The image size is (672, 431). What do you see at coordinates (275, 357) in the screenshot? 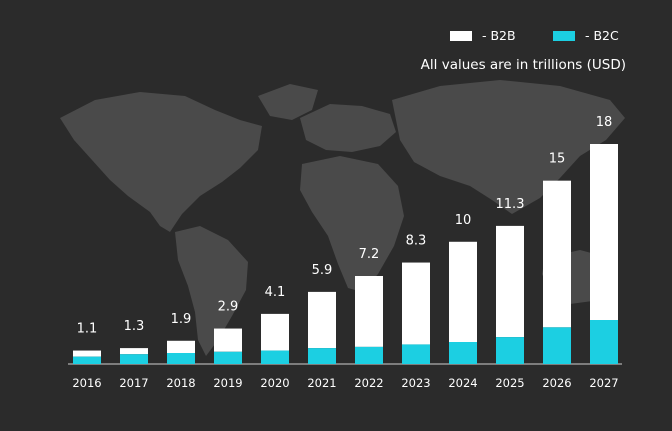
I see `bar-b2c-2020` at bounding box center [275, 357].